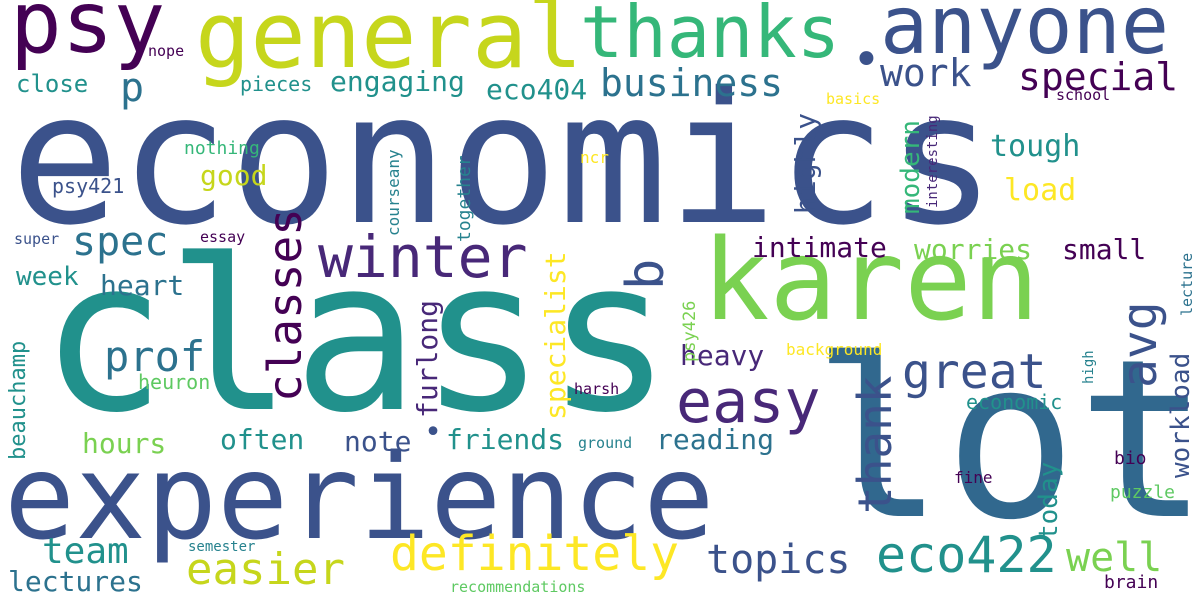  I want to click on word-spec: spec, so click(120, 242).